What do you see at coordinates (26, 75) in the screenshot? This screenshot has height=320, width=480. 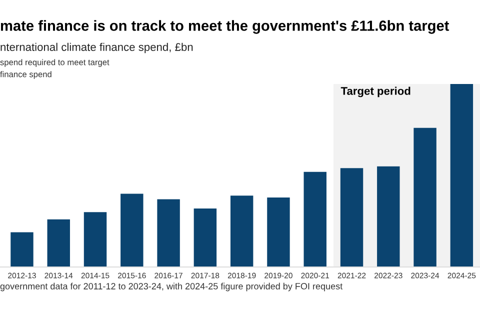 I see `text: finance spend` at bounding box center [26, 75].